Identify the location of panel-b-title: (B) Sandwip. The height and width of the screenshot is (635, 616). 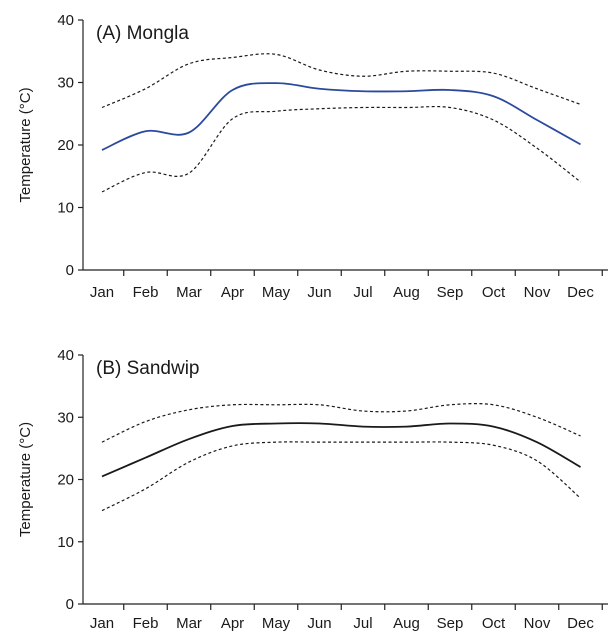
(148, 368).